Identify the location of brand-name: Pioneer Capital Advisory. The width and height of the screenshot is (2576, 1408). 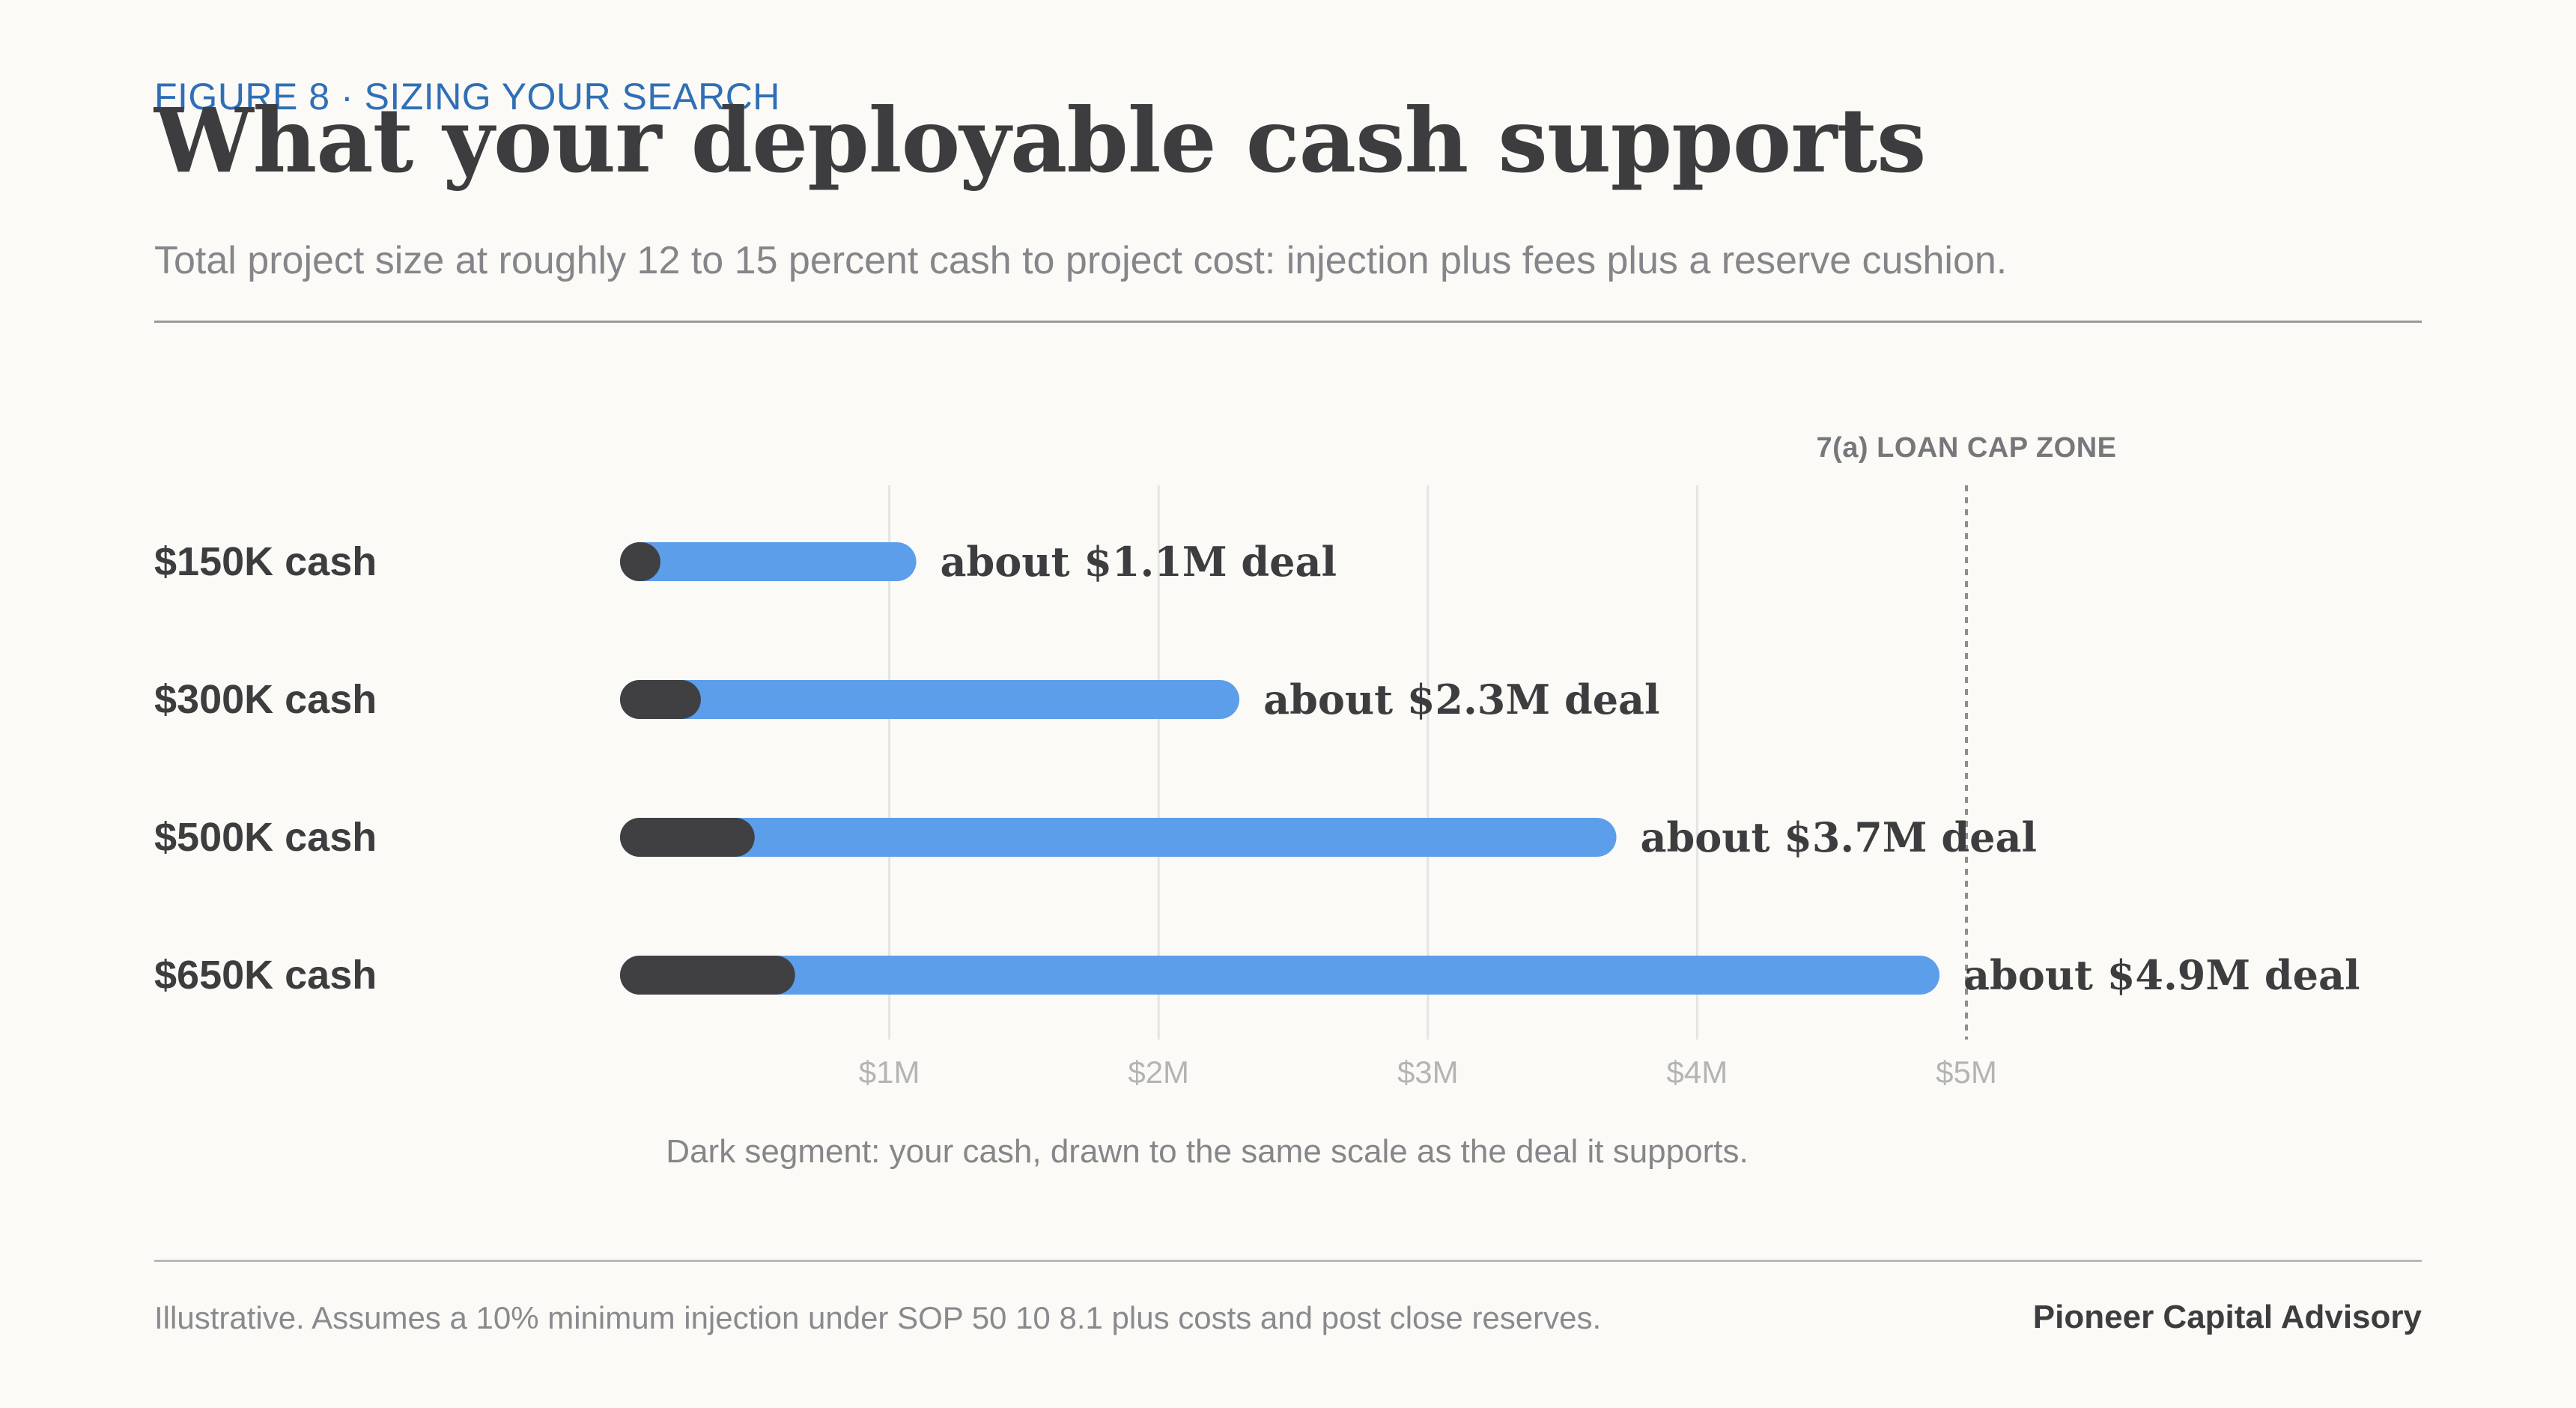
(2227, 1317).